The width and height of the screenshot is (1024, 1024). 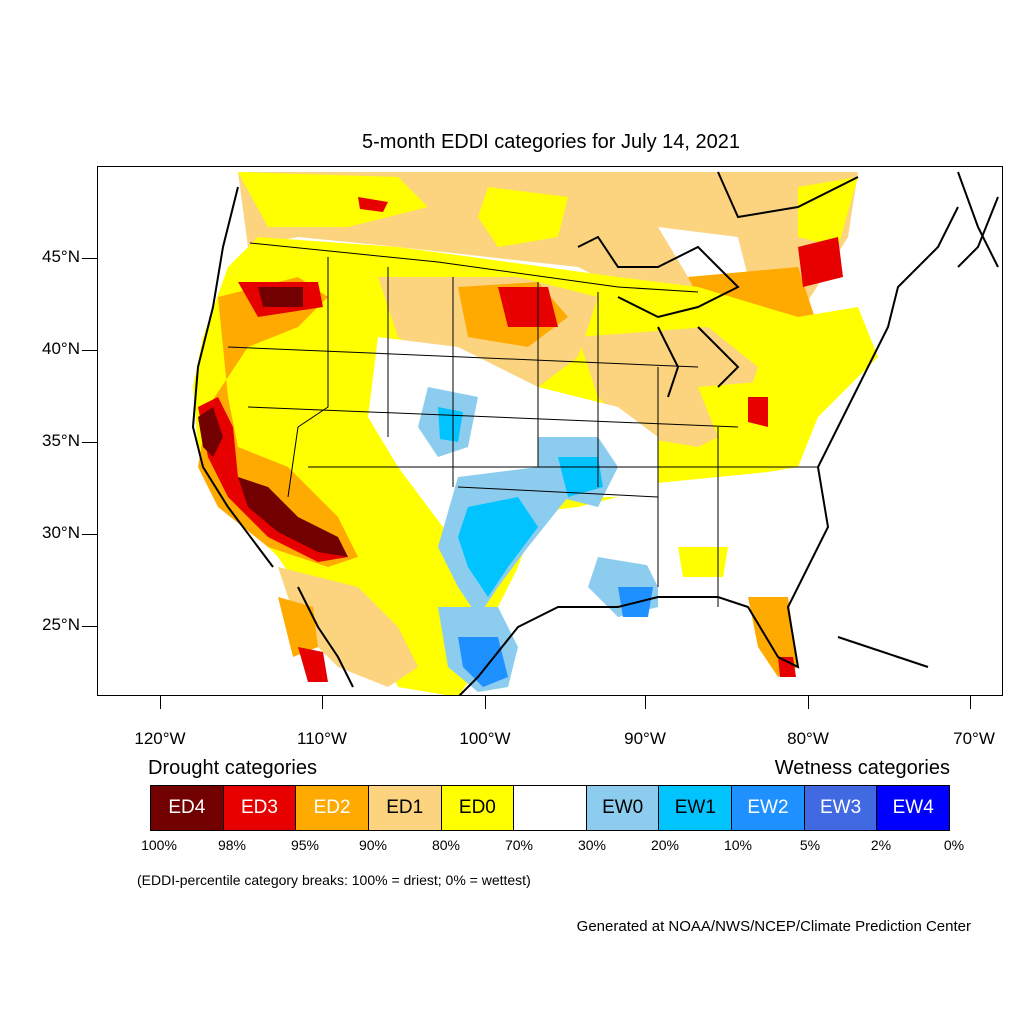 What do you see at coordinates (232, 768) in the screenshot?
I see `drought-heading: Drought categories` at bounding box center [232, 768].